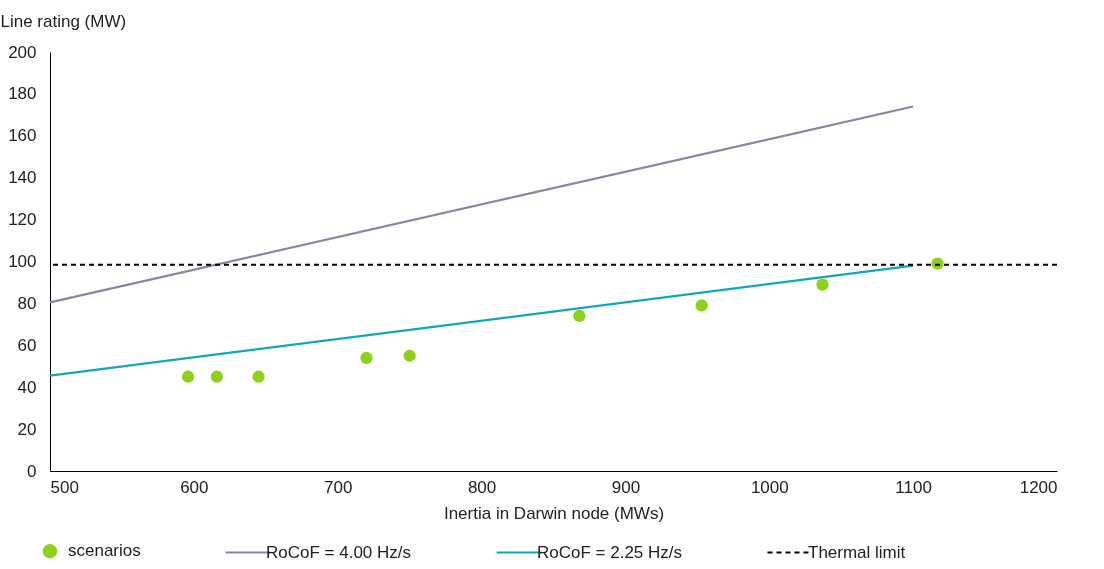 Image resolution: width=1104 pixels, height=569 pixels. I want to click on x-tick-label: 700, so click(338, 487).